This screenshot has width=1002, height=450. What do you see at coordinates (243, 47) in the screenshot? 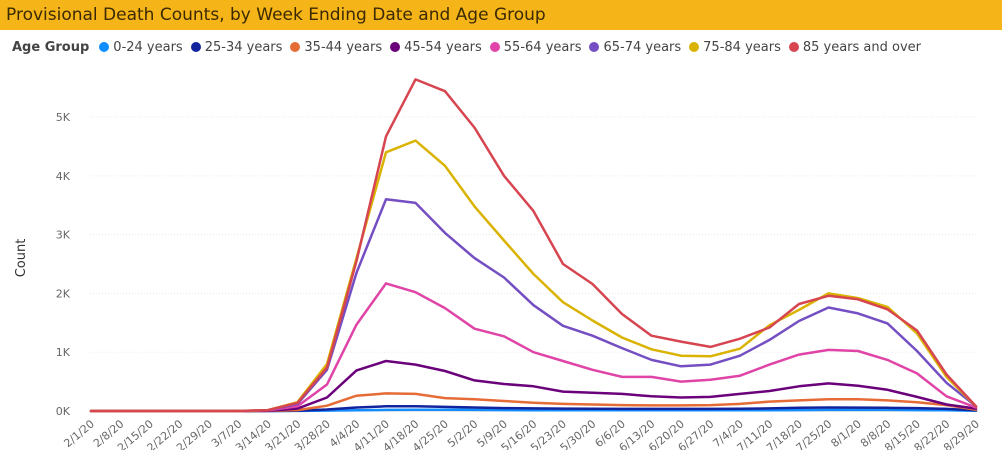
I see `legend-label: 25-34 years` at bounding box center [243, 47].